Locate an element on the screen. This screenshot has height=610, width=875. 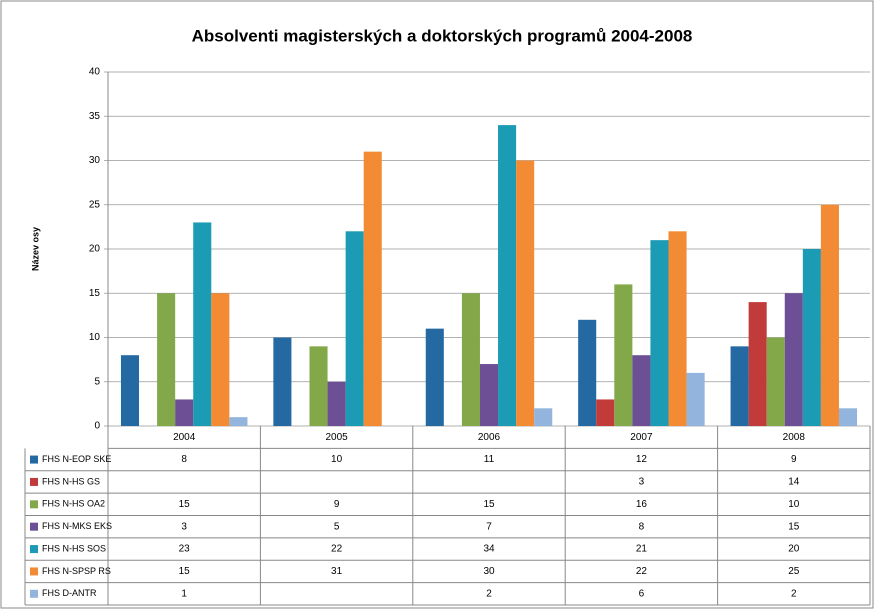
legend-label: FHS N-SPSP RS is located at coordinates (76, 571).